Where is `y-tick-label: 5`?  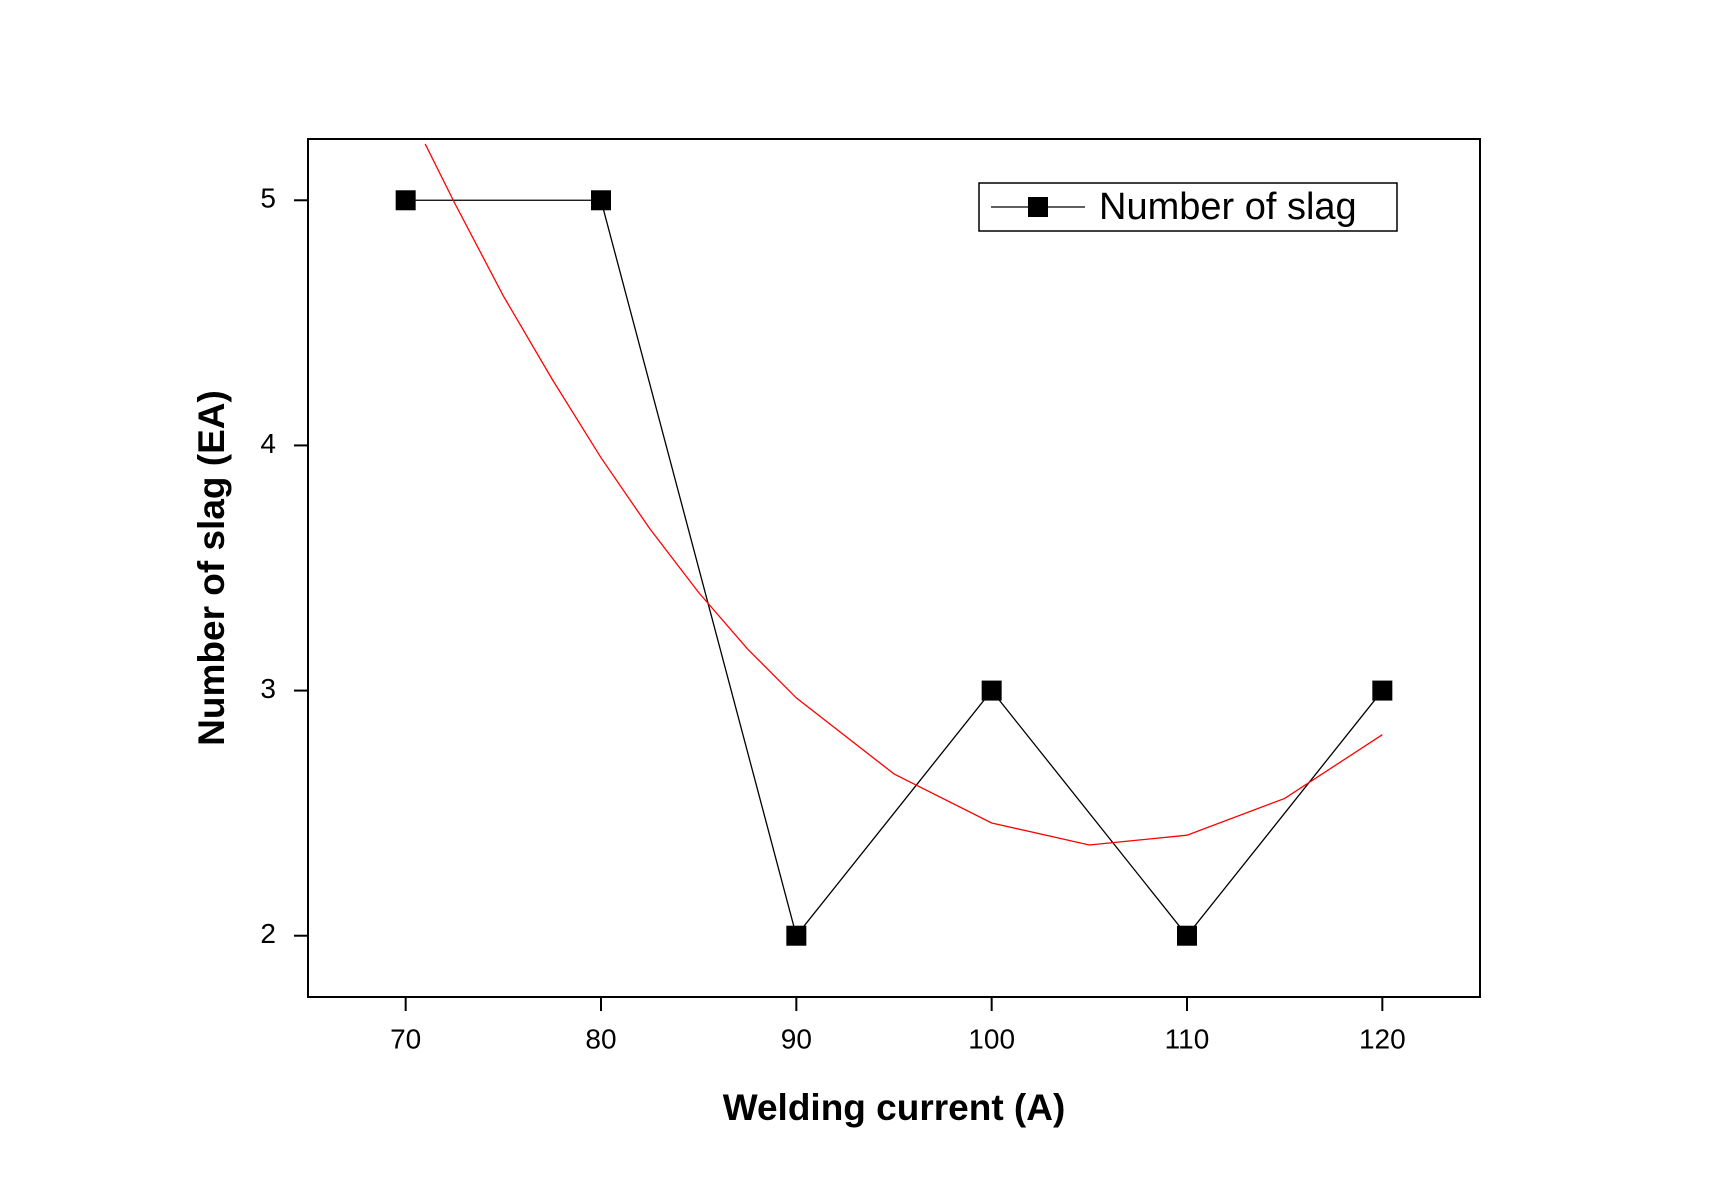 y-tick-label: 5 is located at coordinates (268, 198).